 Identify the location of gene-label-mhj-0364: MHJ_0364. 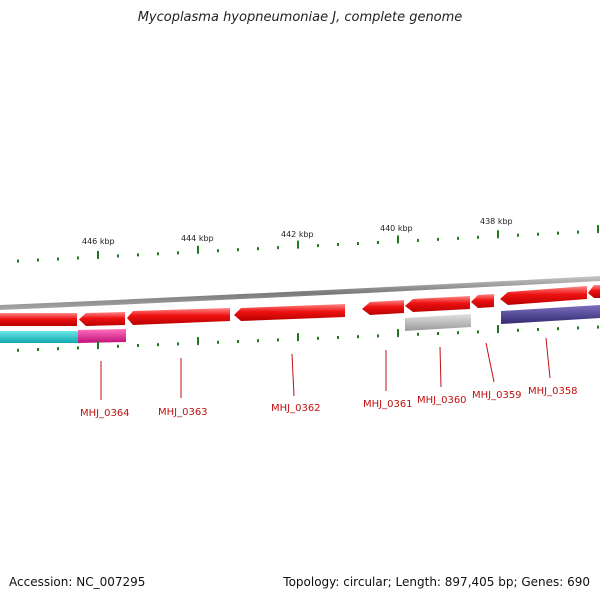
(105, 413).